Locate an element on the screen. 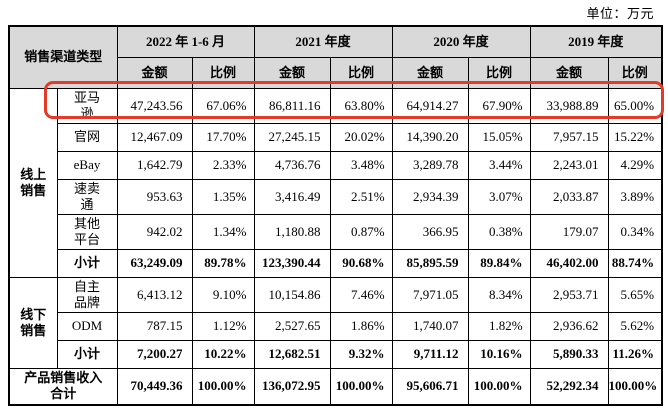 The image size is (668, 408). amount-cell: 953.63 is located at coordinates (154, 197).